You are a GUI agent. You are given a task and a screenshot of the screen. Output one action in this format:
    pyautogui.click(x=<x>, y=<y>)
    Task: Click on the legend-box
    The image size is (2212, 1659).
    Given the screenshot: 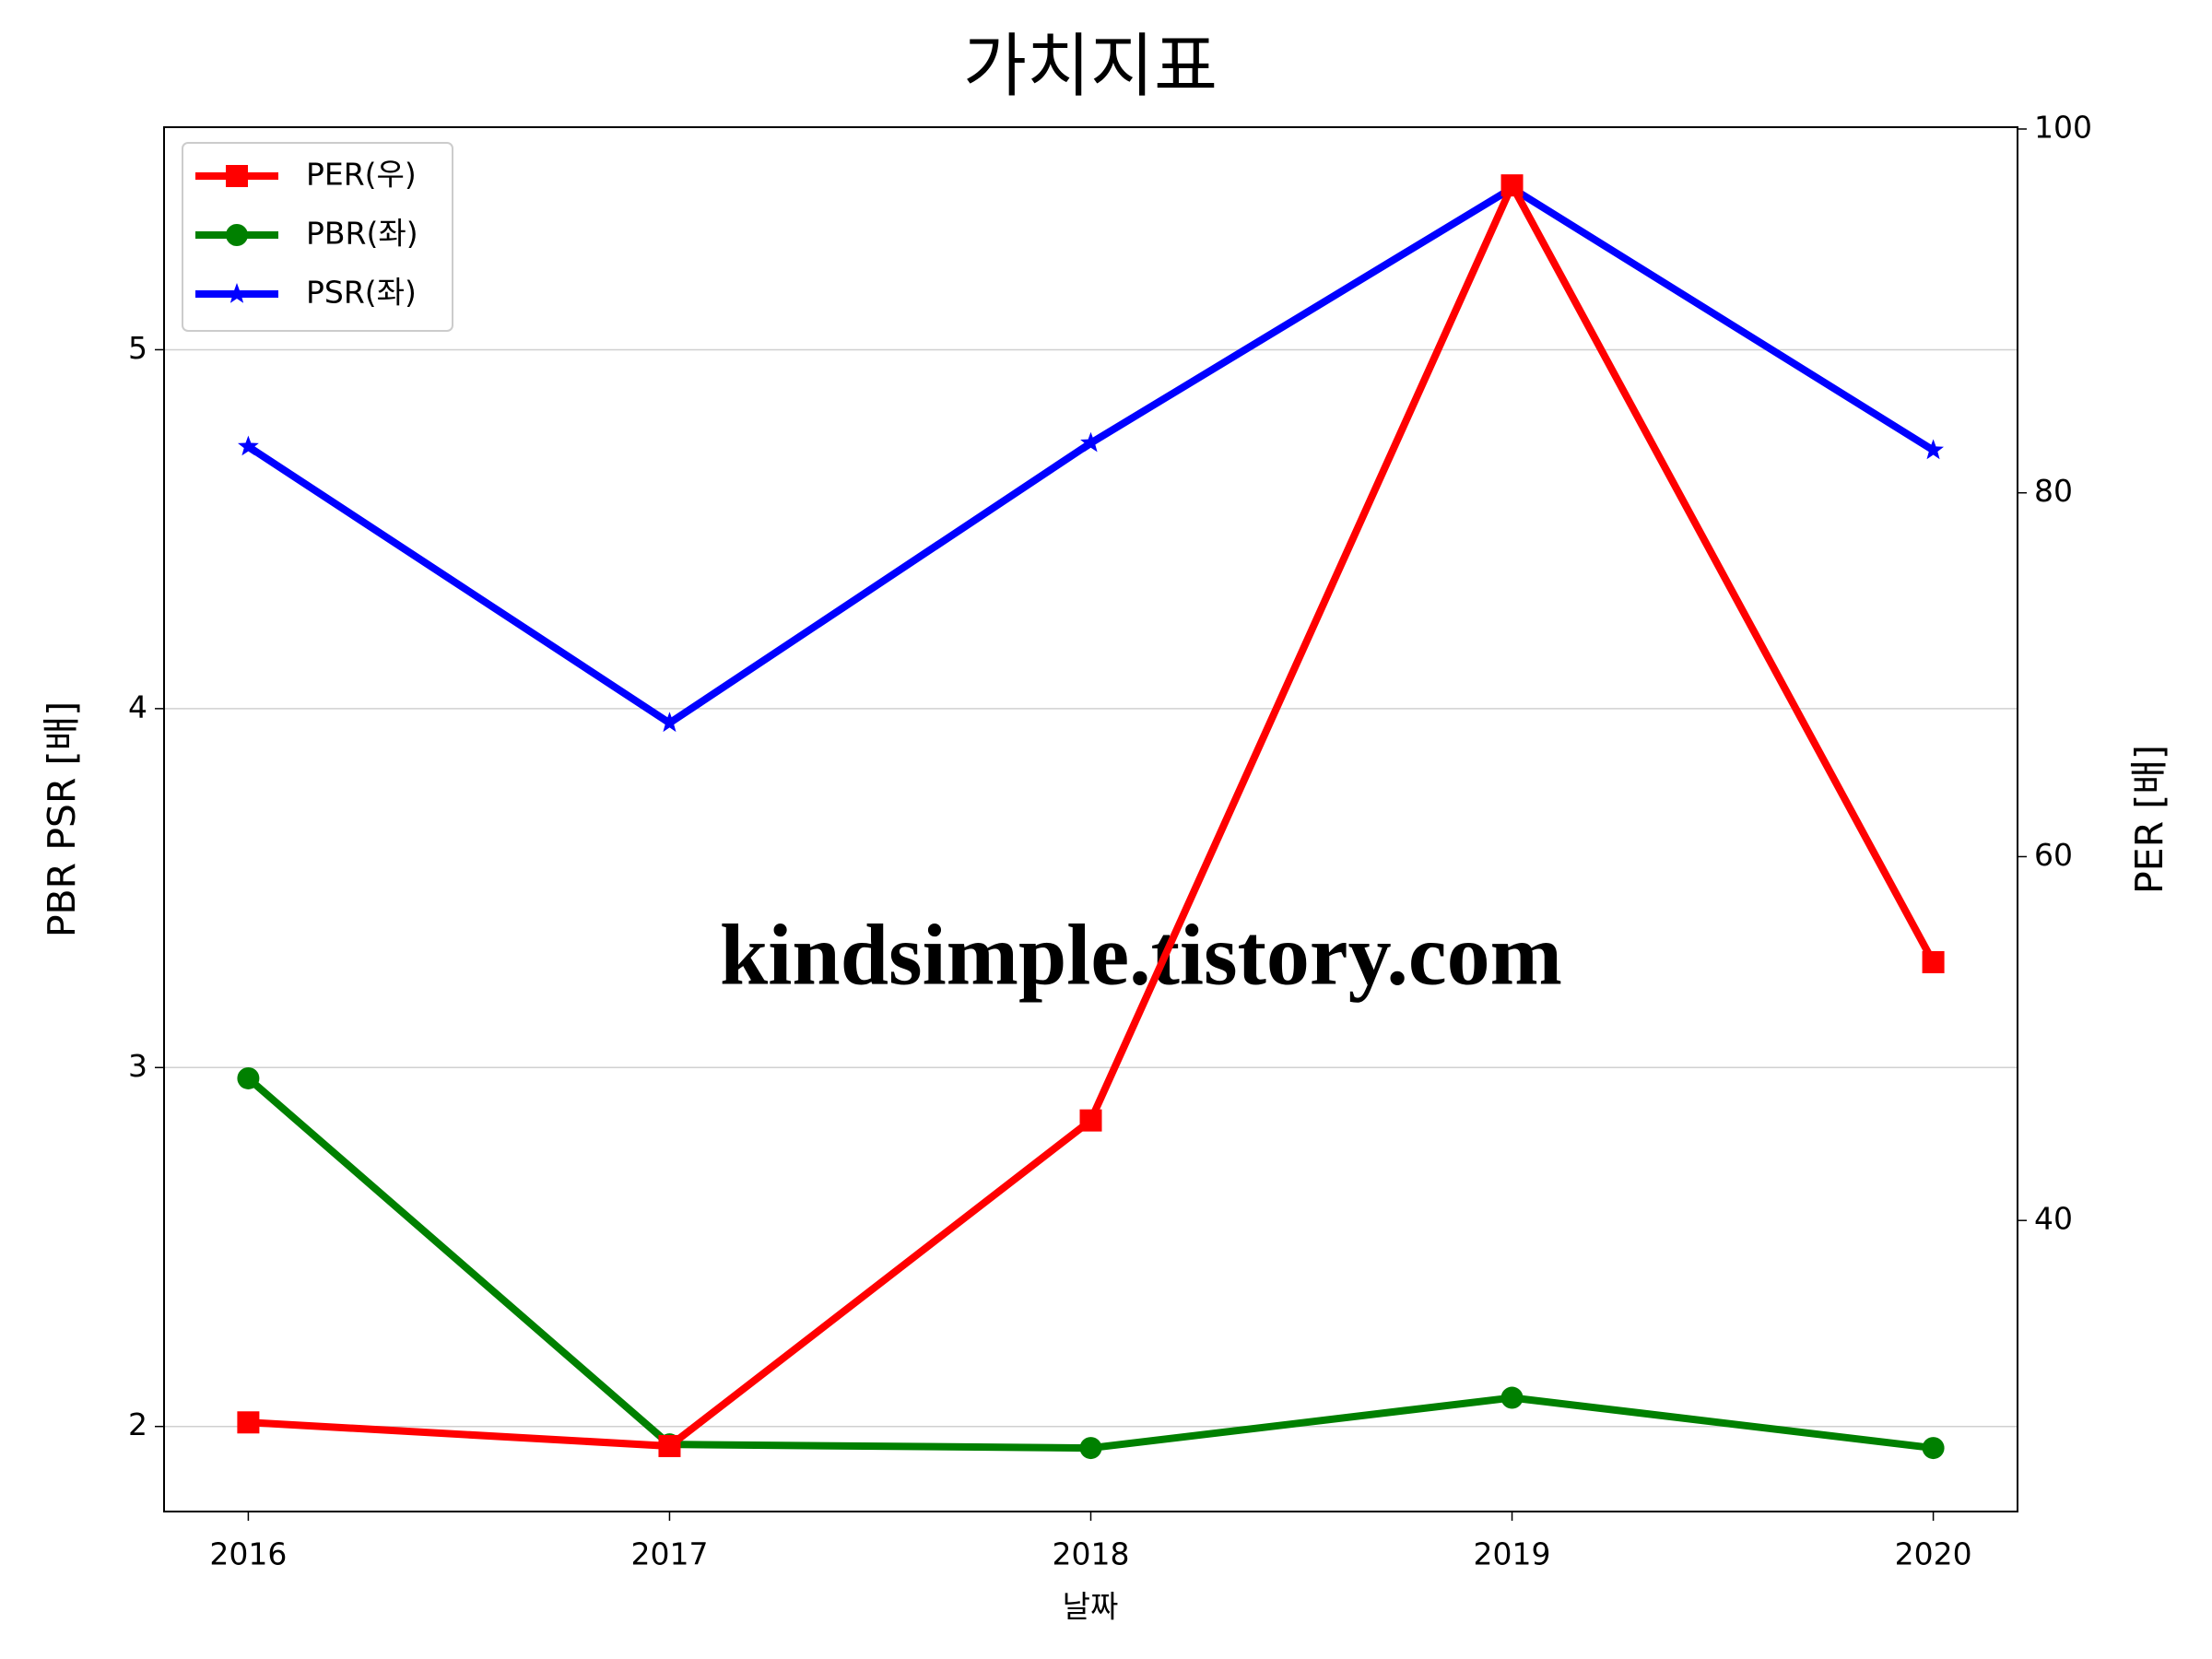 What is the action you would take?
    pyautogui.click(x=317, y=237)
    